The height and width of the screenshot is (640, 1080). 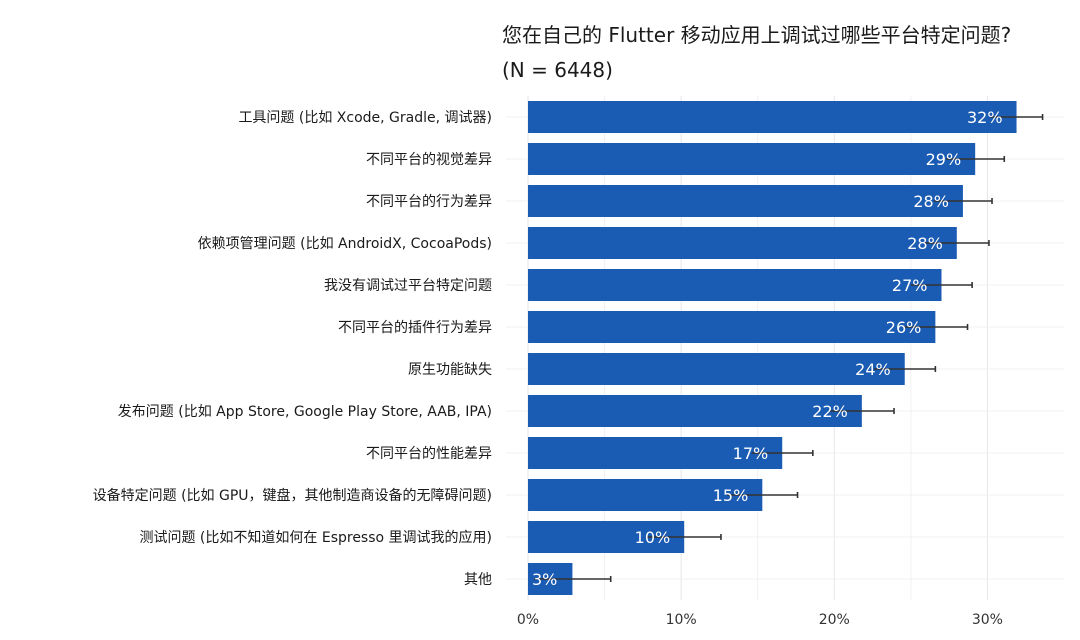 I want to click on category-label: 设备特定问题 (比如 GPU，键盘，其他制造商设备的无障碍问题), so click(x=292, y=495).